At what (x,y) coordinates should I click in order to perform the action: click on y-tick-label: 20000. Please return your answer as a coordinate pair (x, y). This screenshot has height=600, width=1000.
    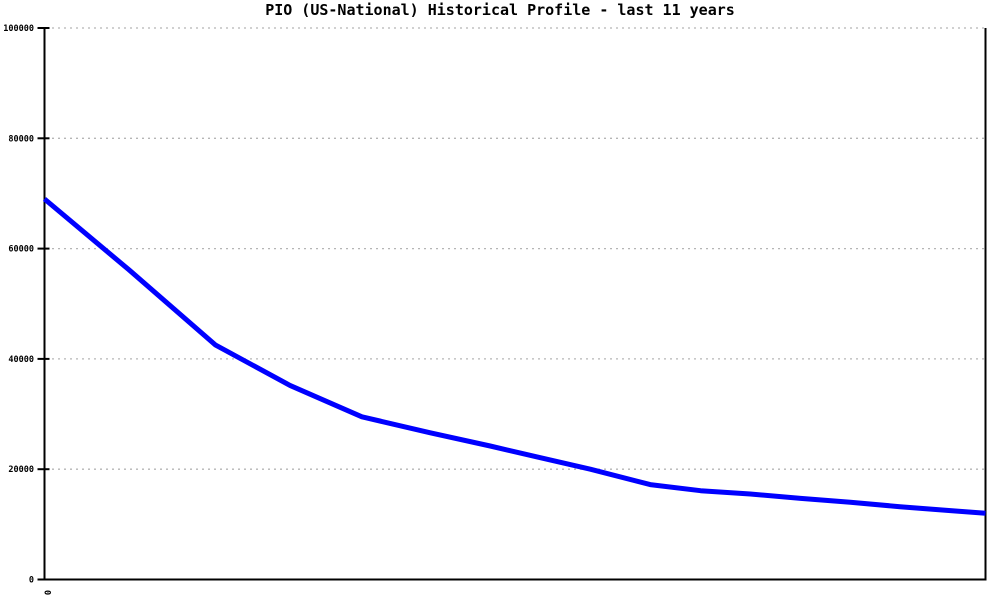
    Looking at the image, I should click on (21, 470).